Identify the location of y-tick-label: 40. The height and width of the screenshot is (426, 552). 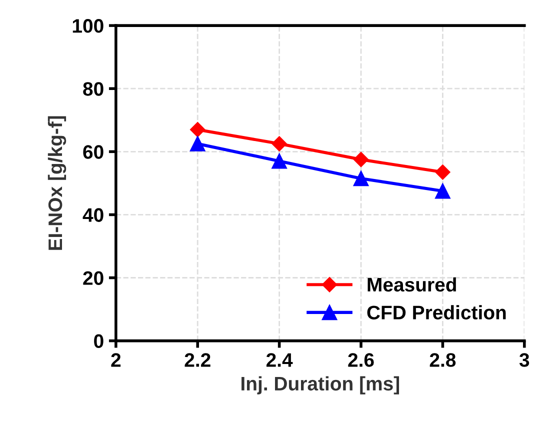
(93, 215).